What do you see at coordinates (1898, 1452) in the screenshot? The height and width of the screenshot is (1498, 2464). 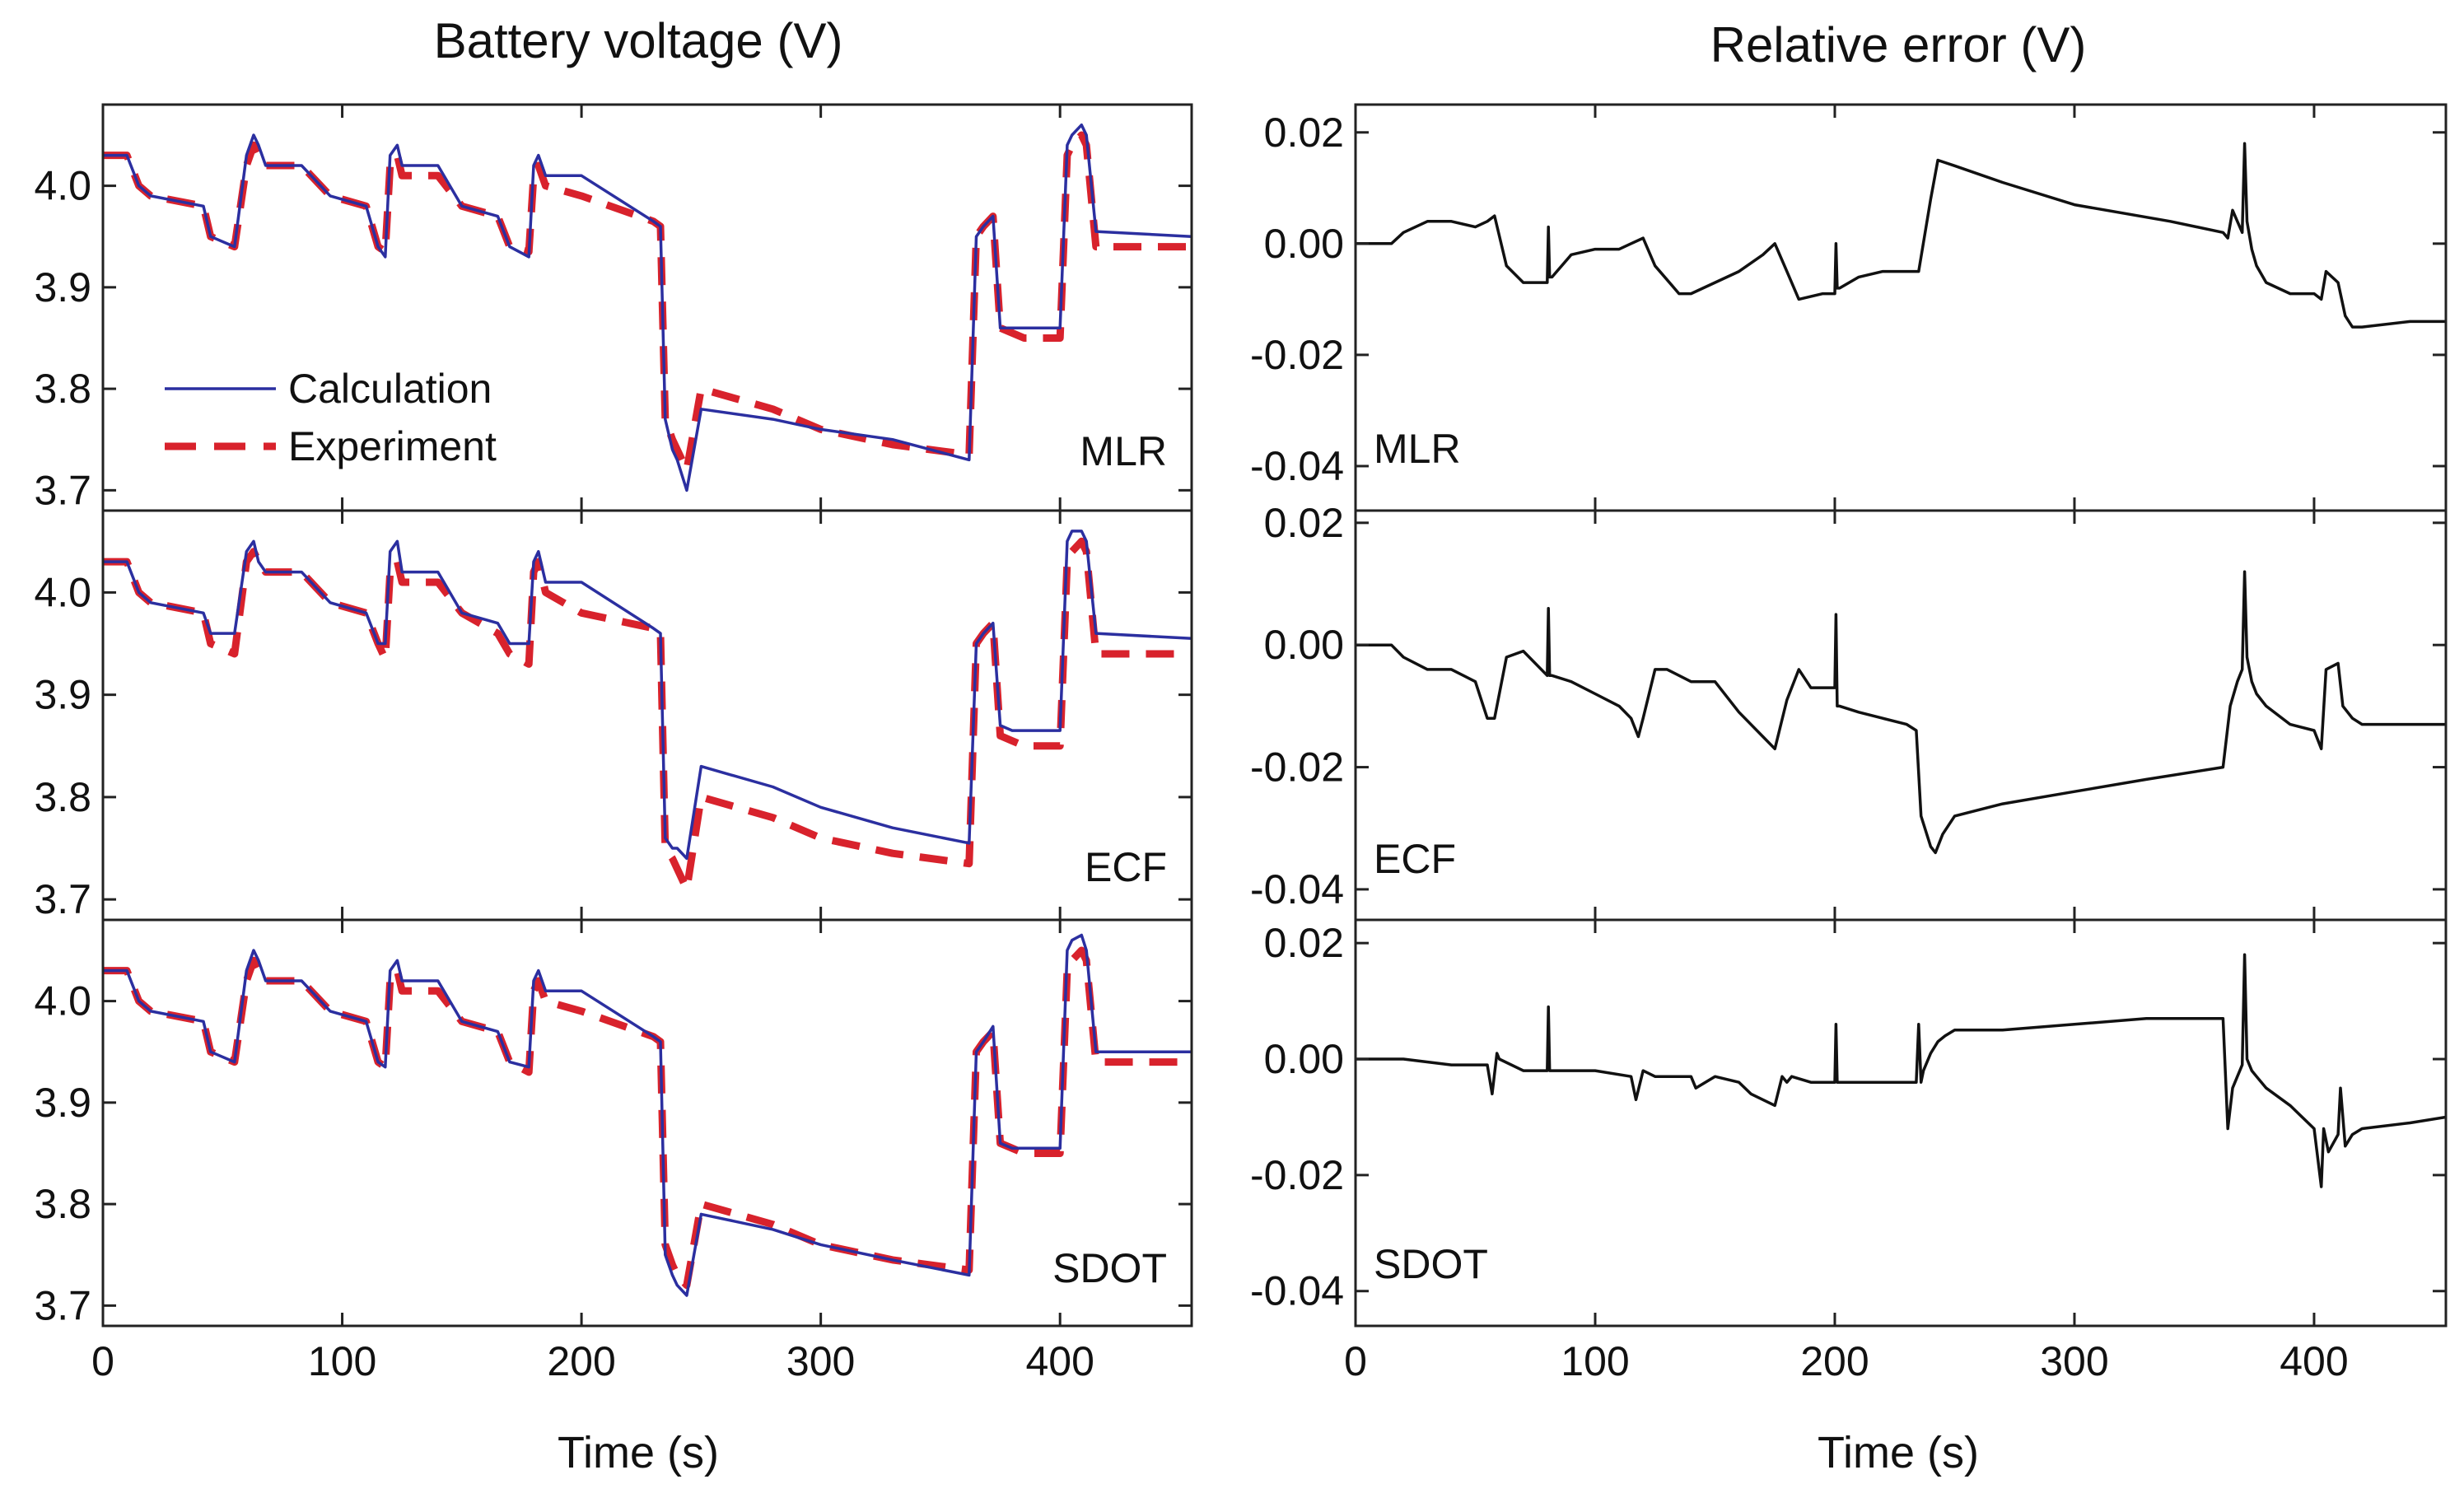 I see `right-x-axis-label: Time (s)` at bounding box center [1898, 1452].